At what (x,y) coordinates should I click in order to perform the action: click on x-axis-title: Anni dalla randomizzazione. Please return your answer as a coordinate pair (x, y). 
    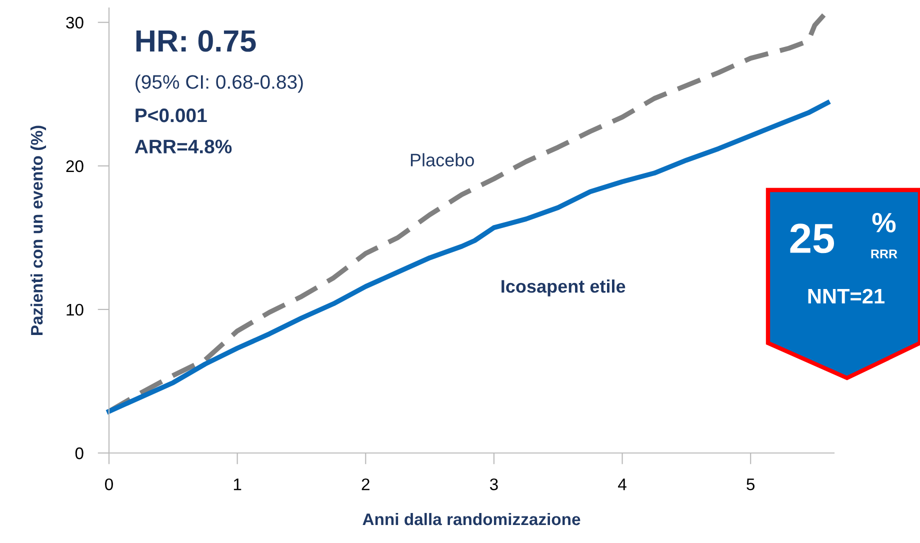
    Looking at the image, I should click on (471, 519).